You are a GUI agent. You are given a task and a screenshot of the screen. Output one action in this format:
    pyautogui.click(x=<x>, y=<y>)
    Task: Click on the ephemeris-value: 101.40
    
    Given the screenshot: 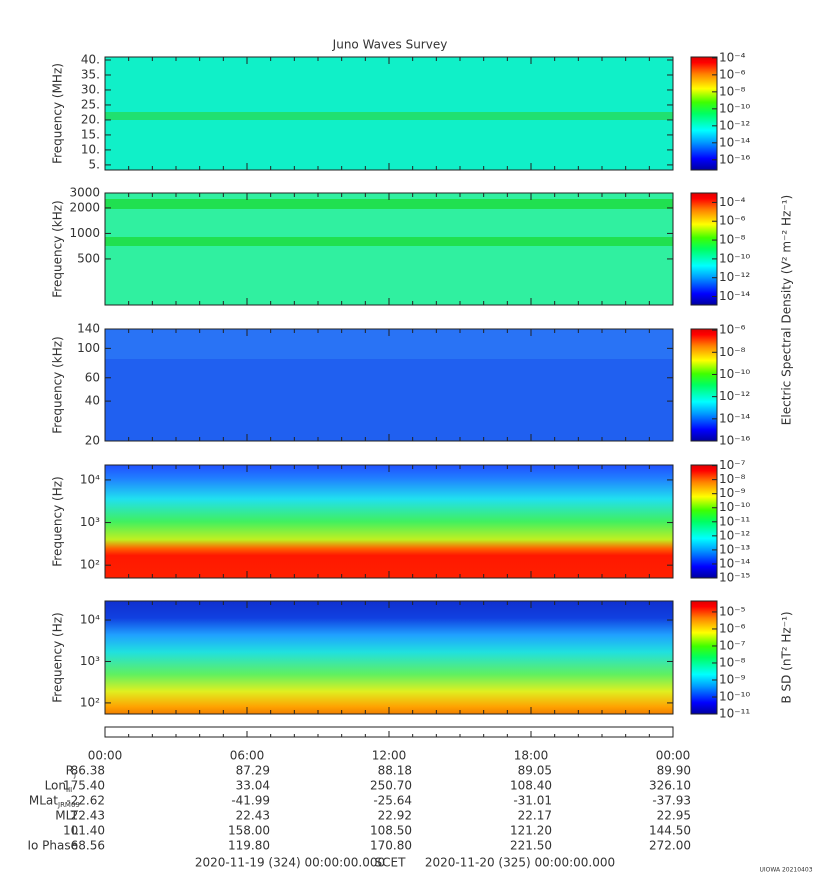 What is the action you would take?
    pyautogui.click(x=84, y=831)
    